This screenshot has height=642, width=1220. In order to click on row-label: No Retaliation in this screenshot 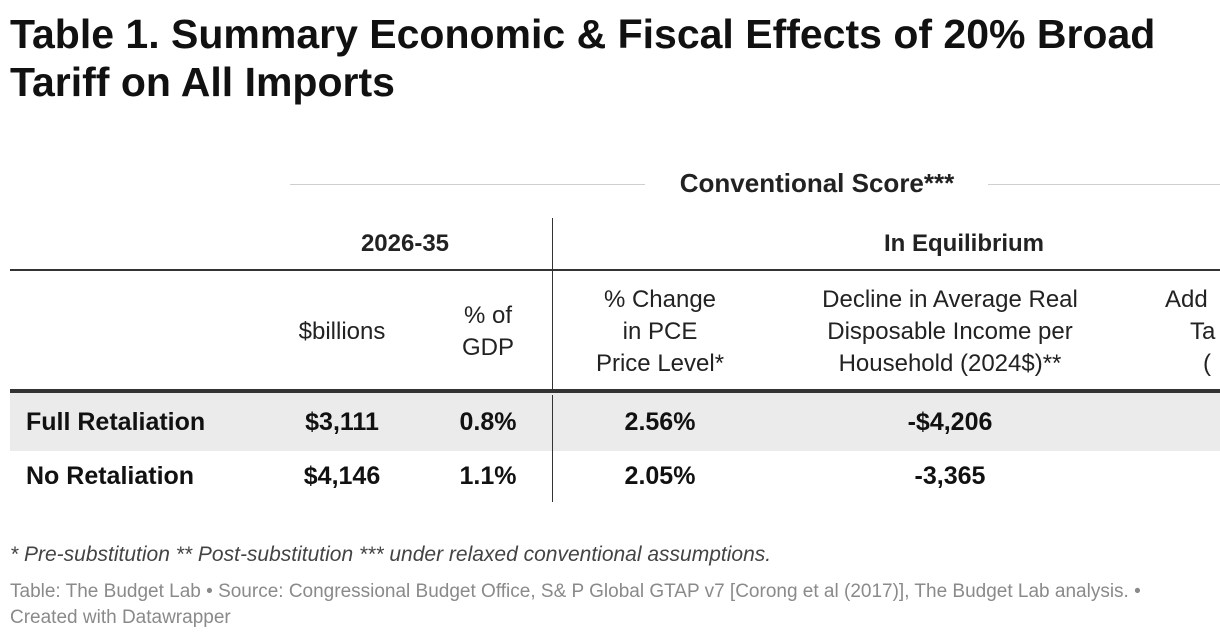, I will do `click(110, 476)`.